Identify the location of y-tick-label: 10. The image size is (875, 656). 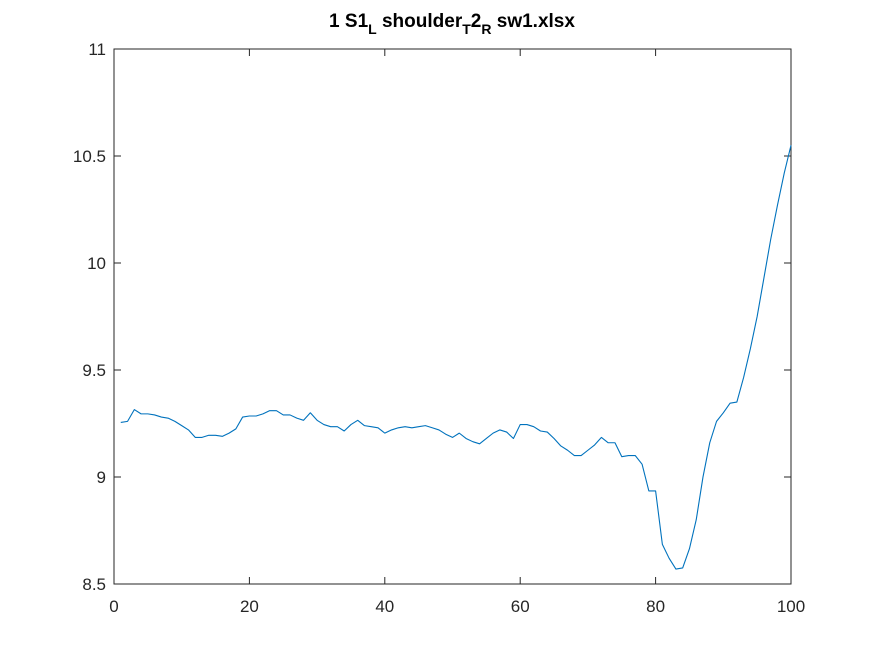
(96, 263).